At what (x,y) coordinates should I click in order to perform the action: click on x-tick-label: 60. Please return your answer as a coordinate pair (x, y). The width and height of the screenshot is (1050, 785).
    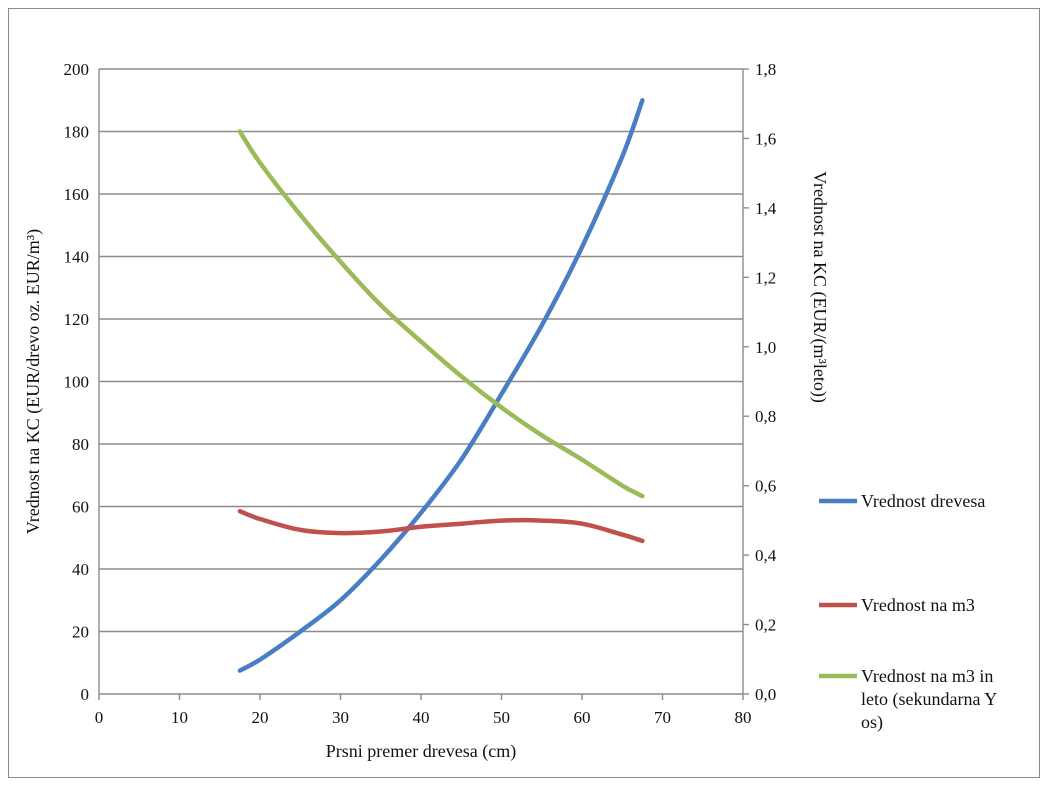
    Looking at the image, I should click on (582, 717).